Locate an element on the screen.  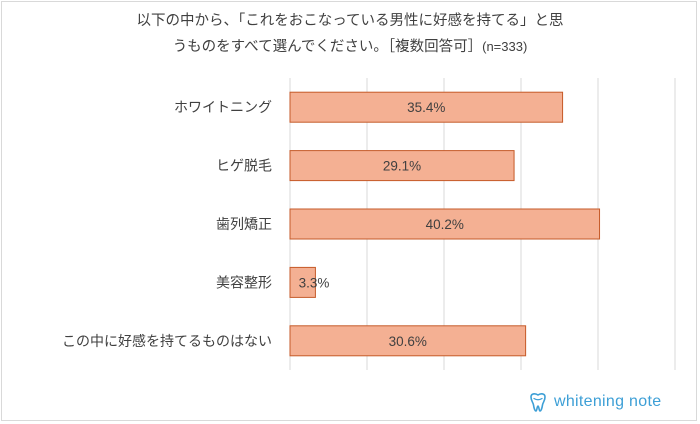
data-label: 30.6% is located at coordinates (408, 341).